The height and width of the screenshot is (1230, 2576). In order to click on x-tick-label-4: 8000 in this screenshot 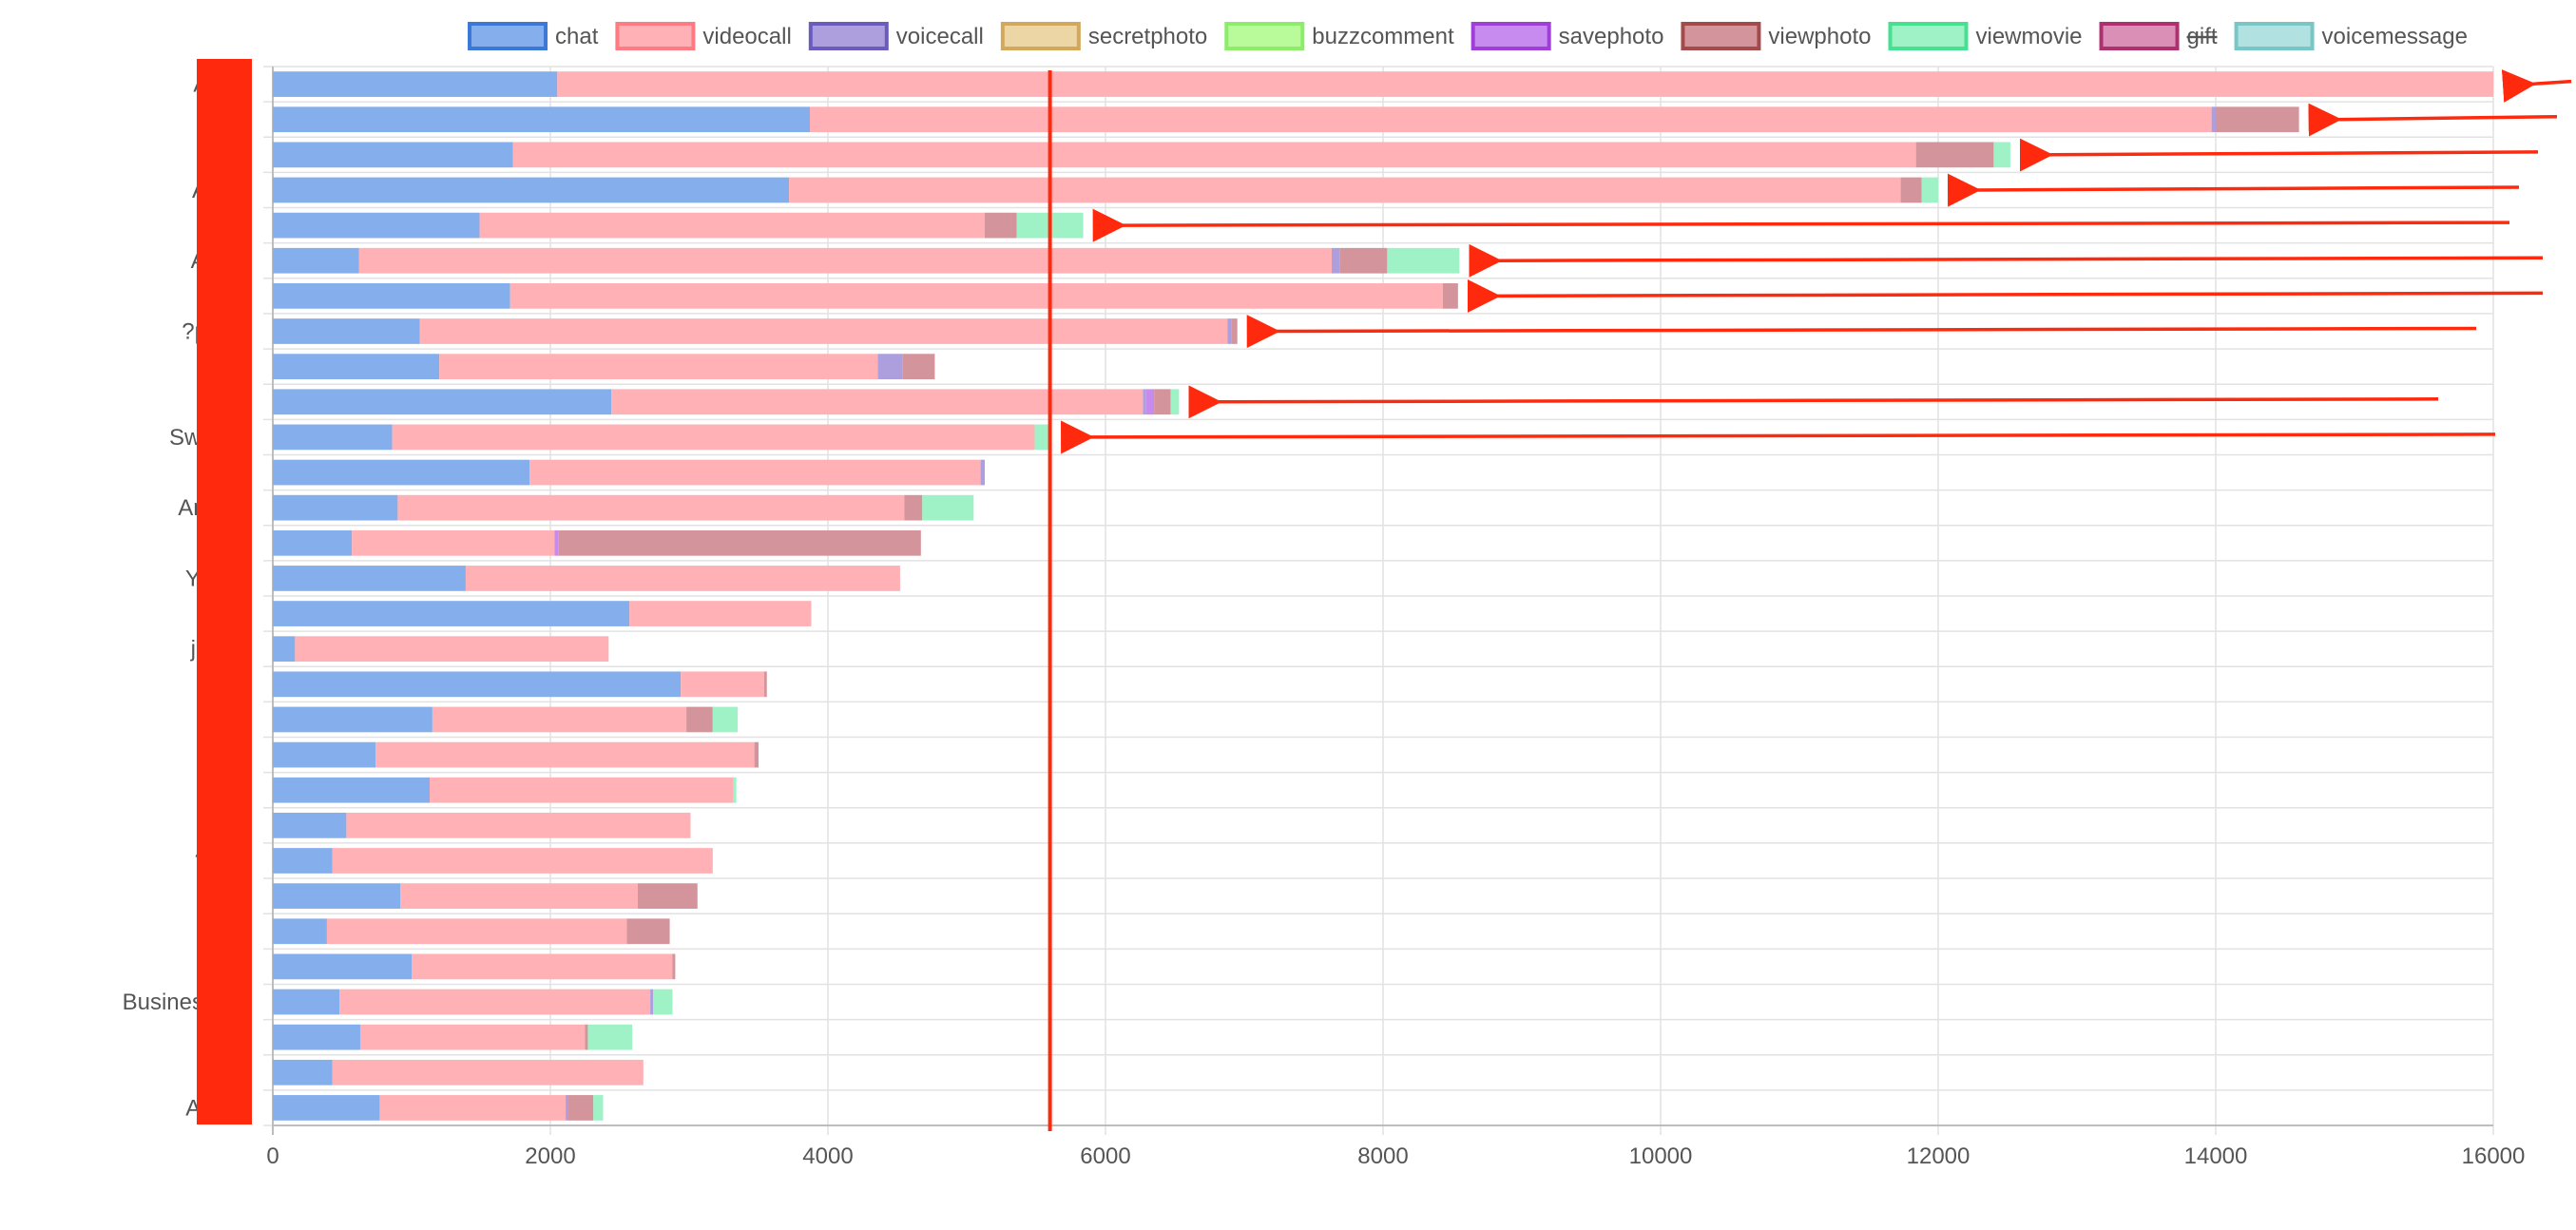, I will do `click(1382, 1157)`.